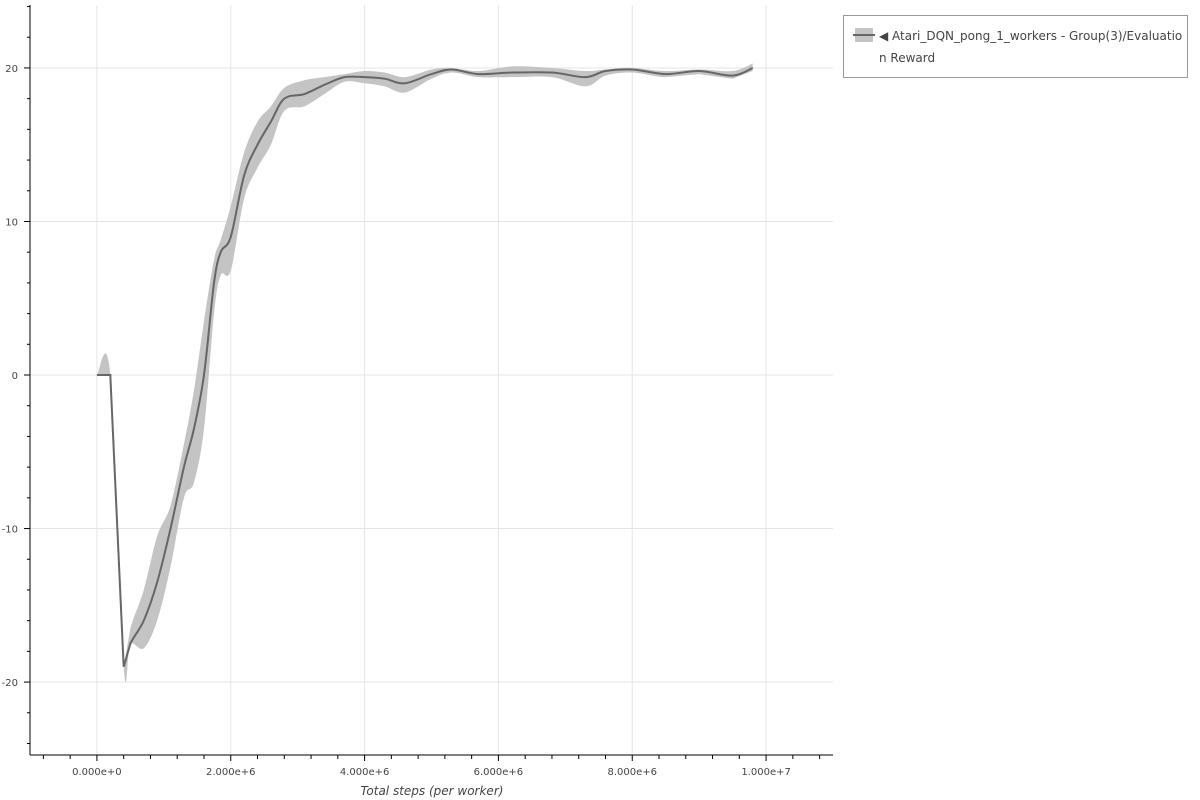 This screenshot has height=800, width=1200. What do you see at coordinates (15, 376) in the screenshot?
I see `y-tick-label: 0` at bounding box center [15, 376].